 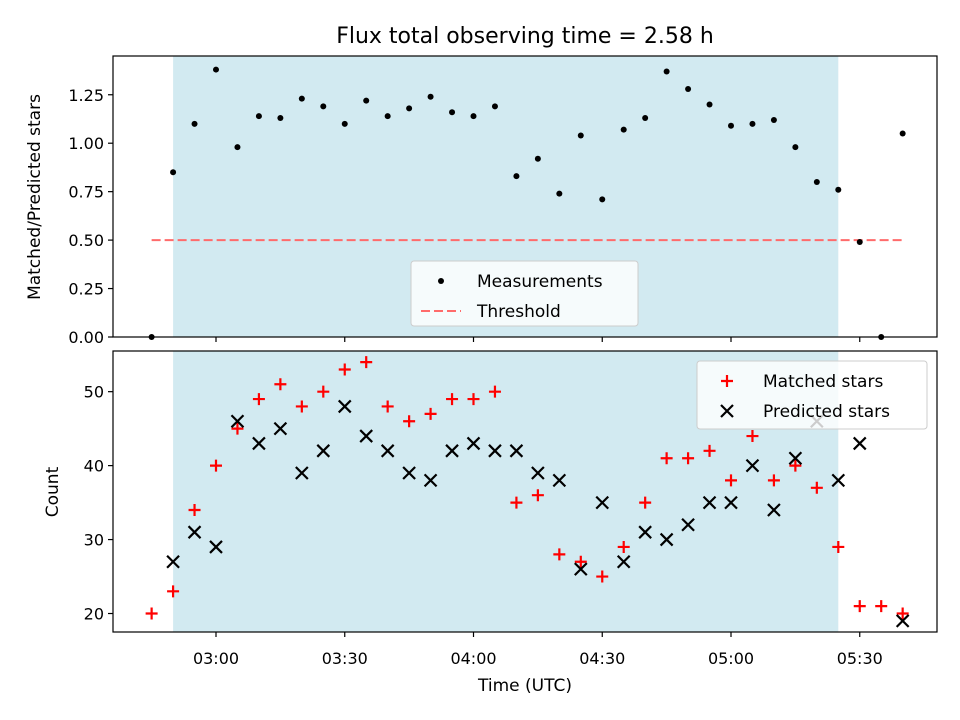 I want to click on y-tick-label: 0.50, so click(x=86, y=240).